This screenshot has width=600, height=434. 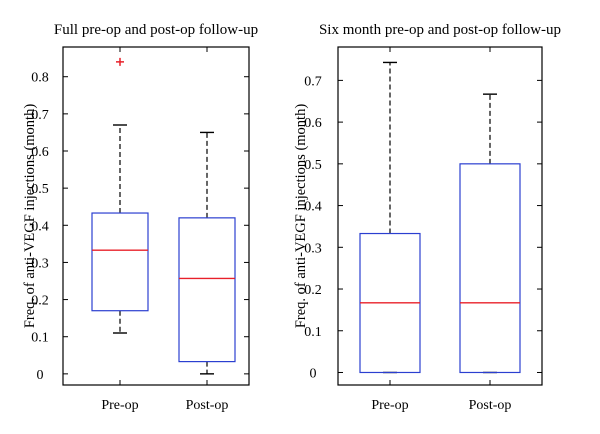 What do you see at coordinates (40, 78) in the screenshot?
I see `y-tick-label: 0.8` at bounding box center [40, 78].